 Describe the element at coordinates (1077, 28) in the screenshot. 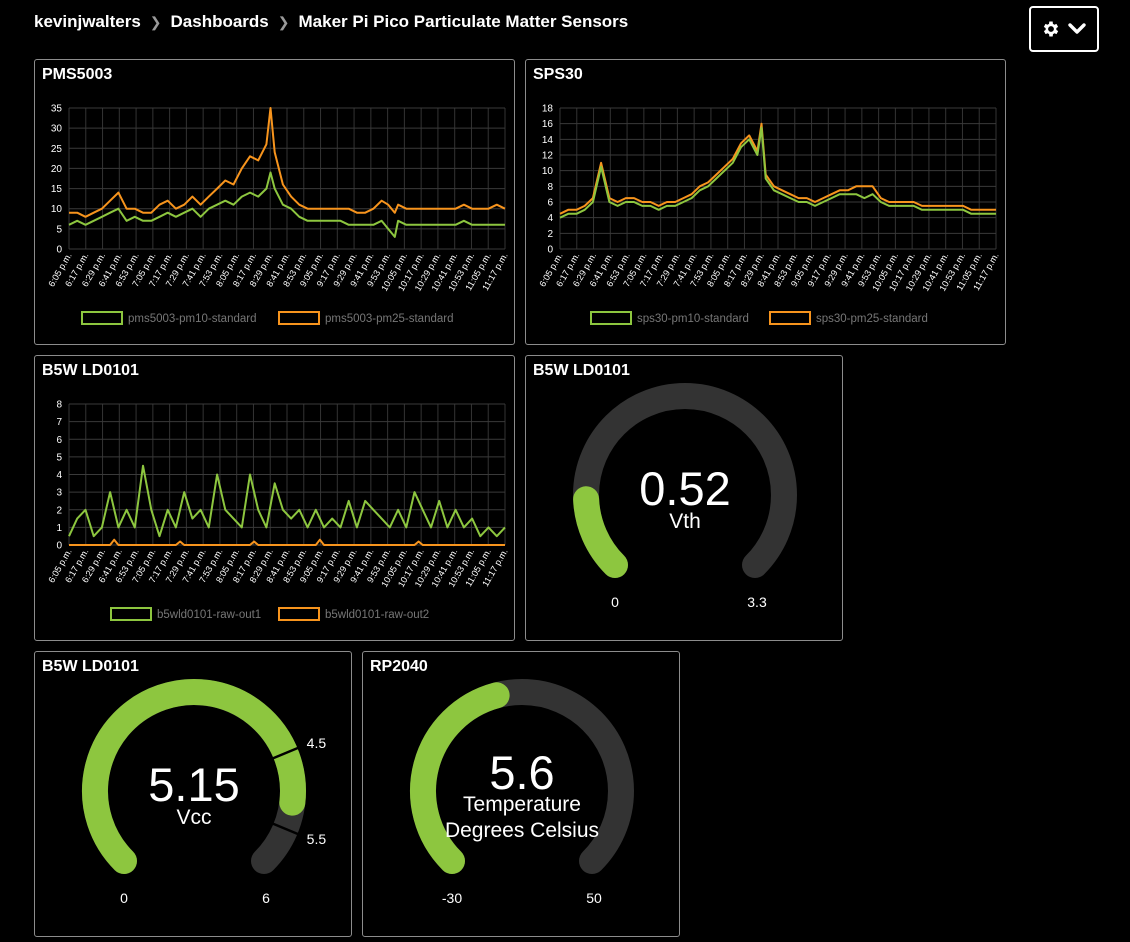

I see `chevron-down-icon` at that location.